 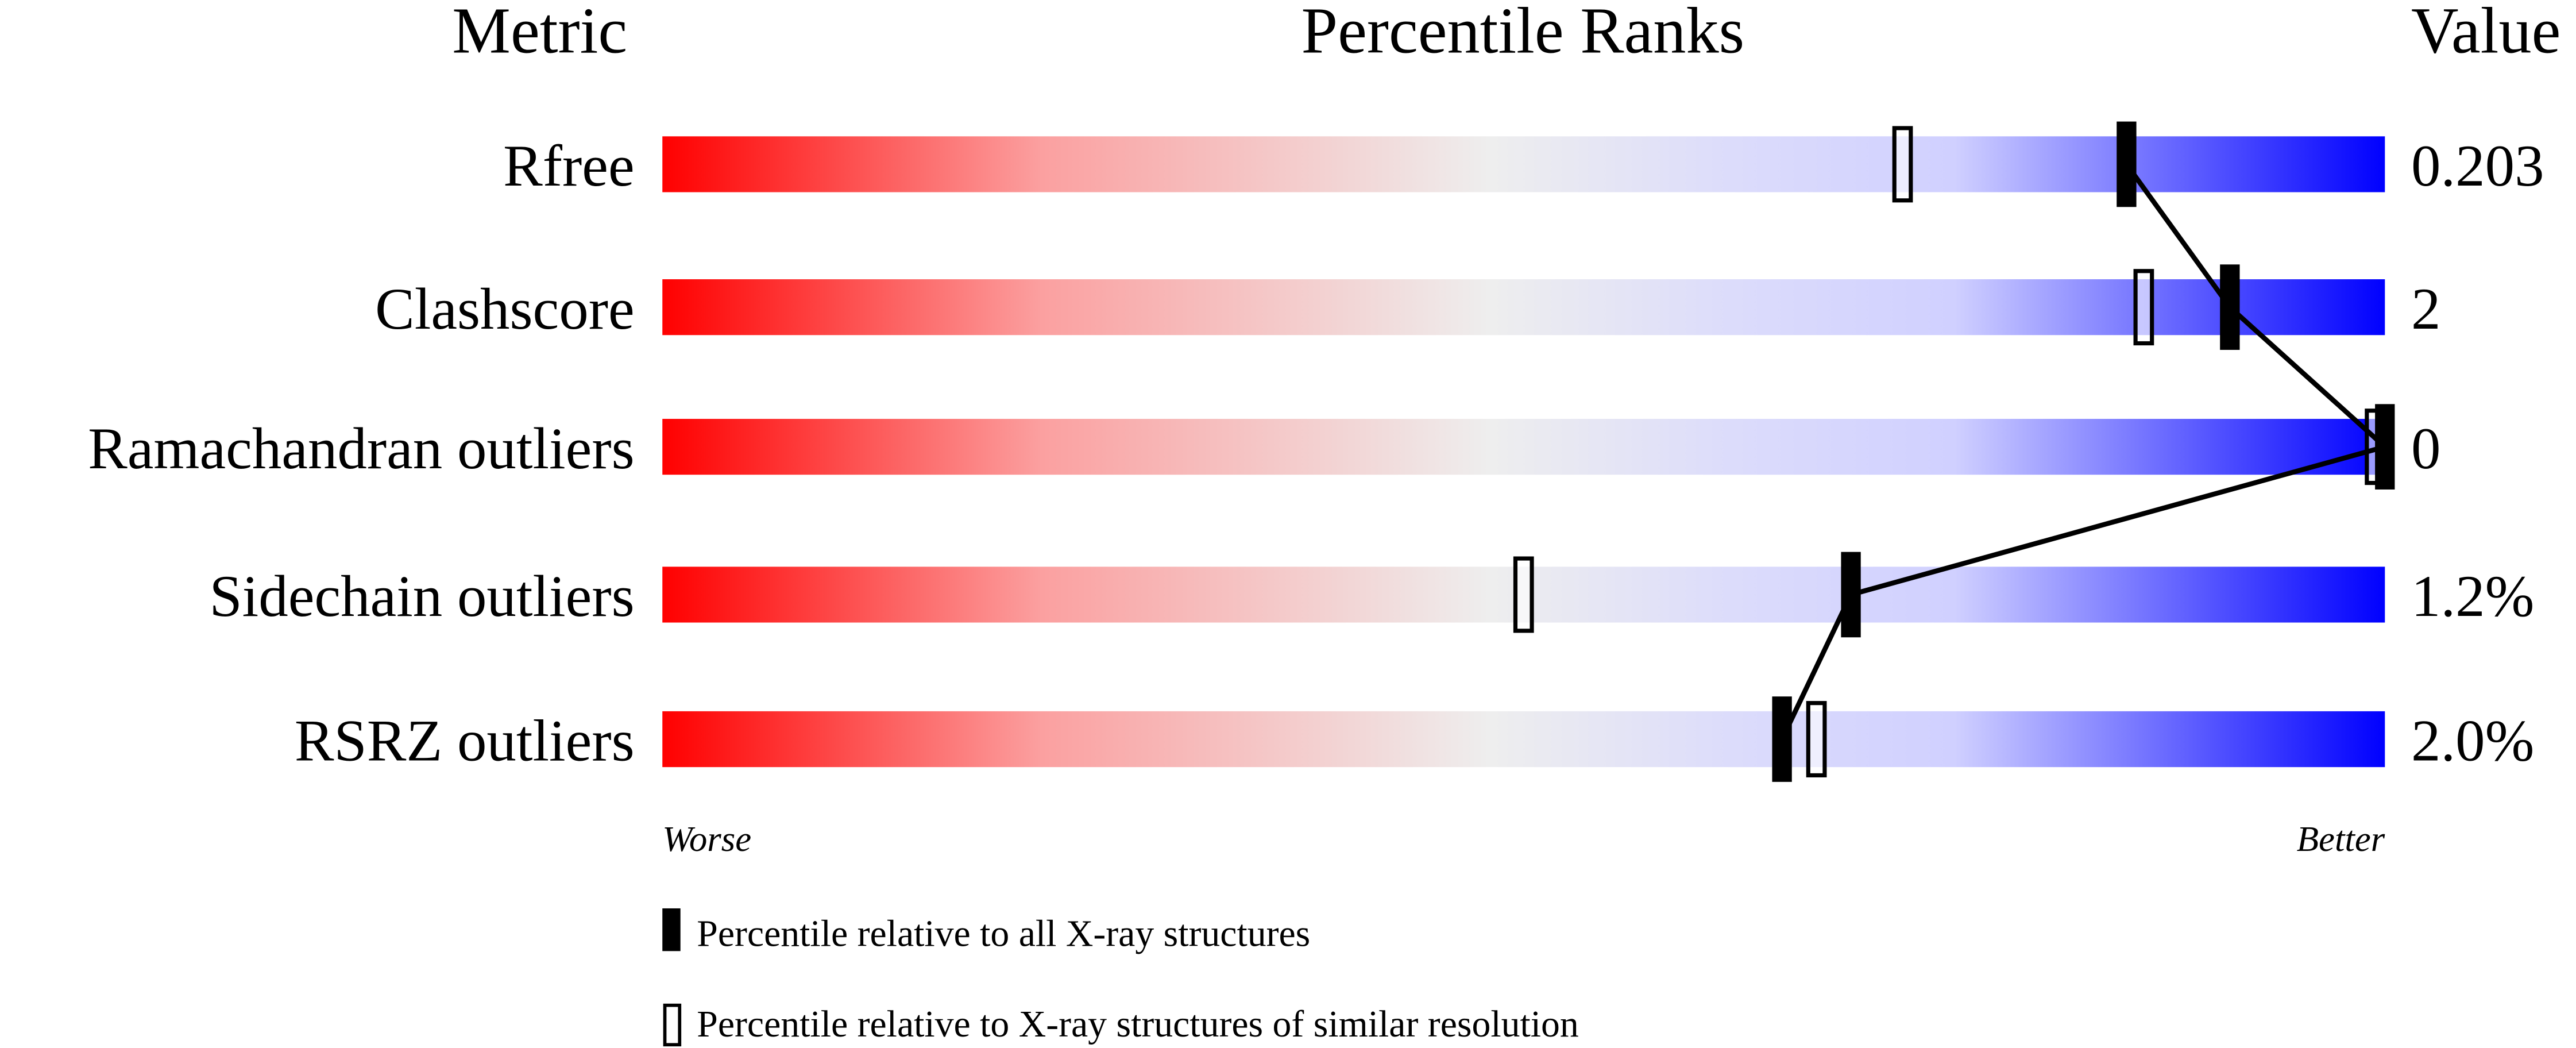 I want to click on better-label: Better, so click(x=2341, y=839).